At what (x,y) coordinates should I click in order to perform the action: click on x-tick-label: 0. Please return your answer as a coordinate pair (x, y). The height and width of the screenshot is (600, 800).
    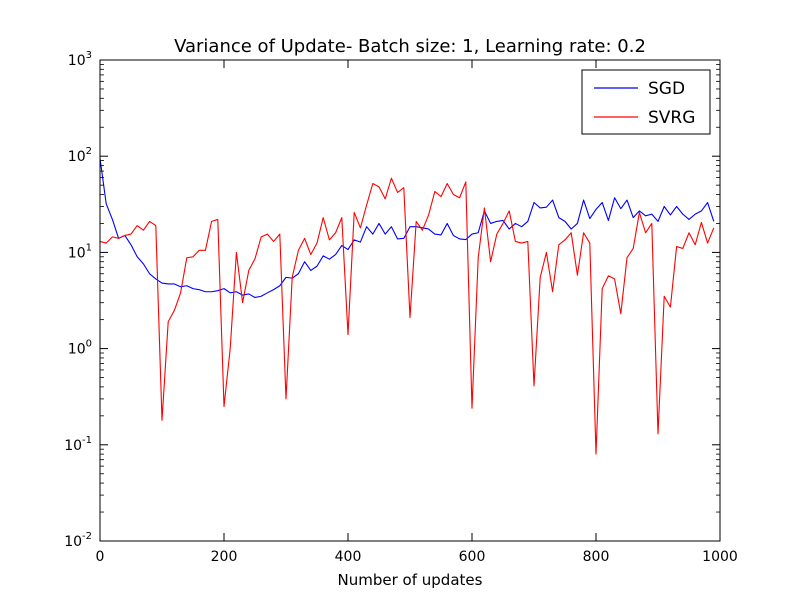
    Looking at the image, I should click on (100, 557).